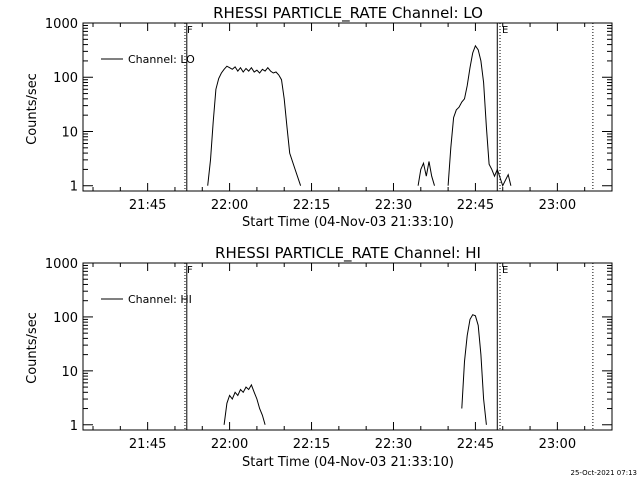 This screenshot has width=640, height=480. Describe the element at coordinates (74, 187) in the screenshot. I see `chart-lo-y-tick-label: 1` at that location.